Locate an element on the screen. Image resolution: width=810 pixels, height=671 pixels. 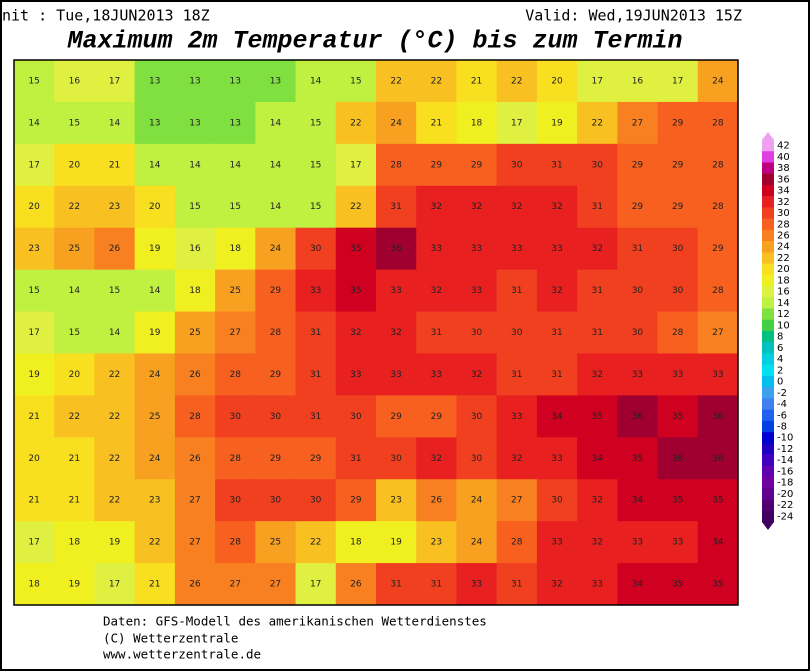
temperature-label: 24 is located at coordinates (718, 81).